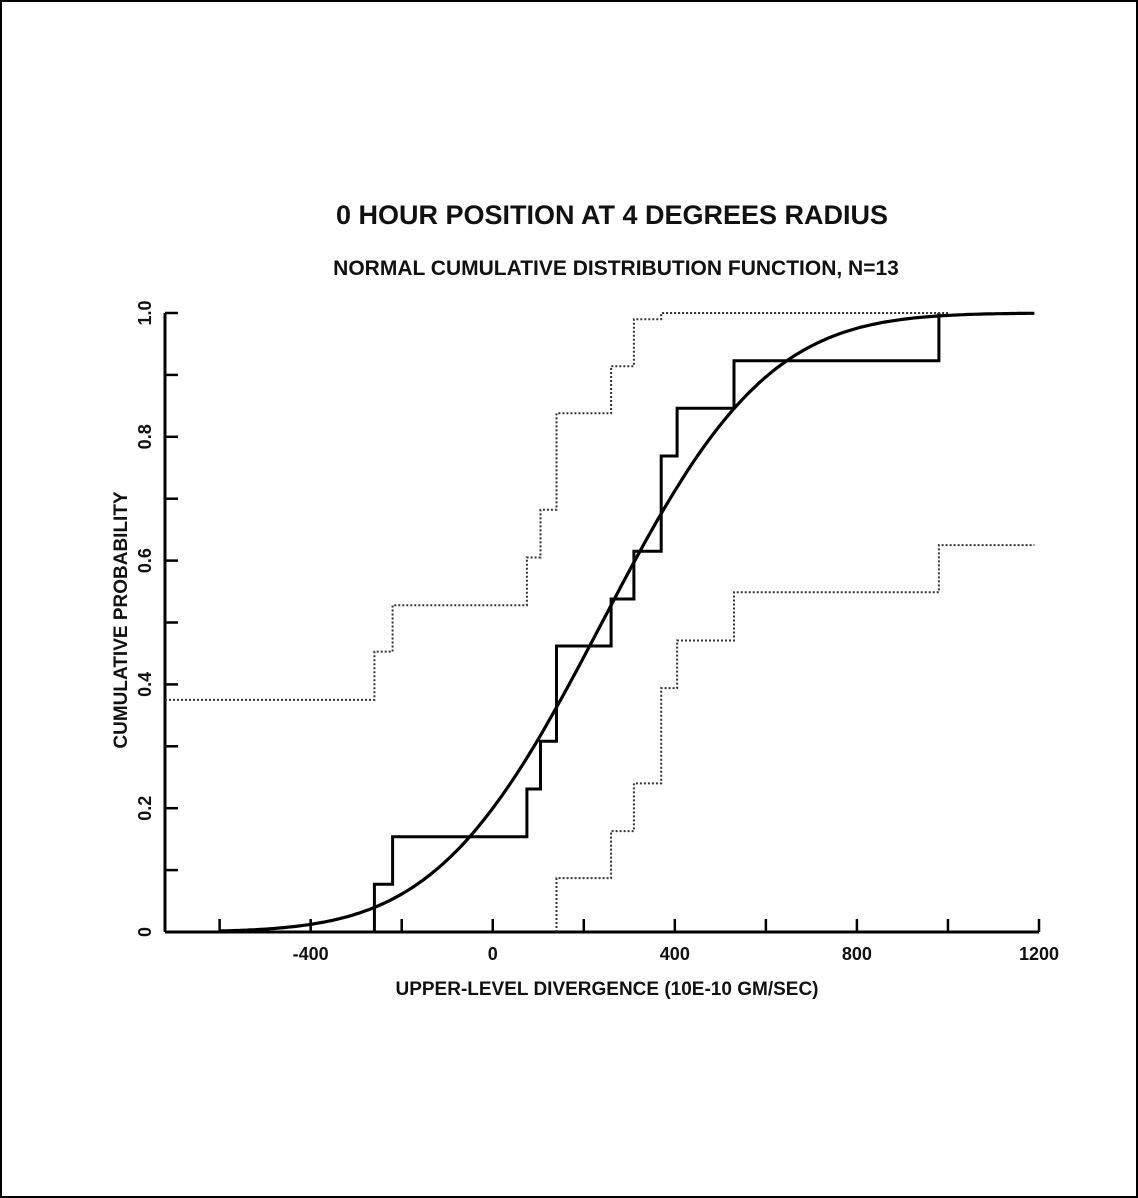 The height and width of the screenshot is (1198, 1138). Describe the element at coordinates (311, 954) in the screenshot. I see `x-tick-label: -400` at that location.